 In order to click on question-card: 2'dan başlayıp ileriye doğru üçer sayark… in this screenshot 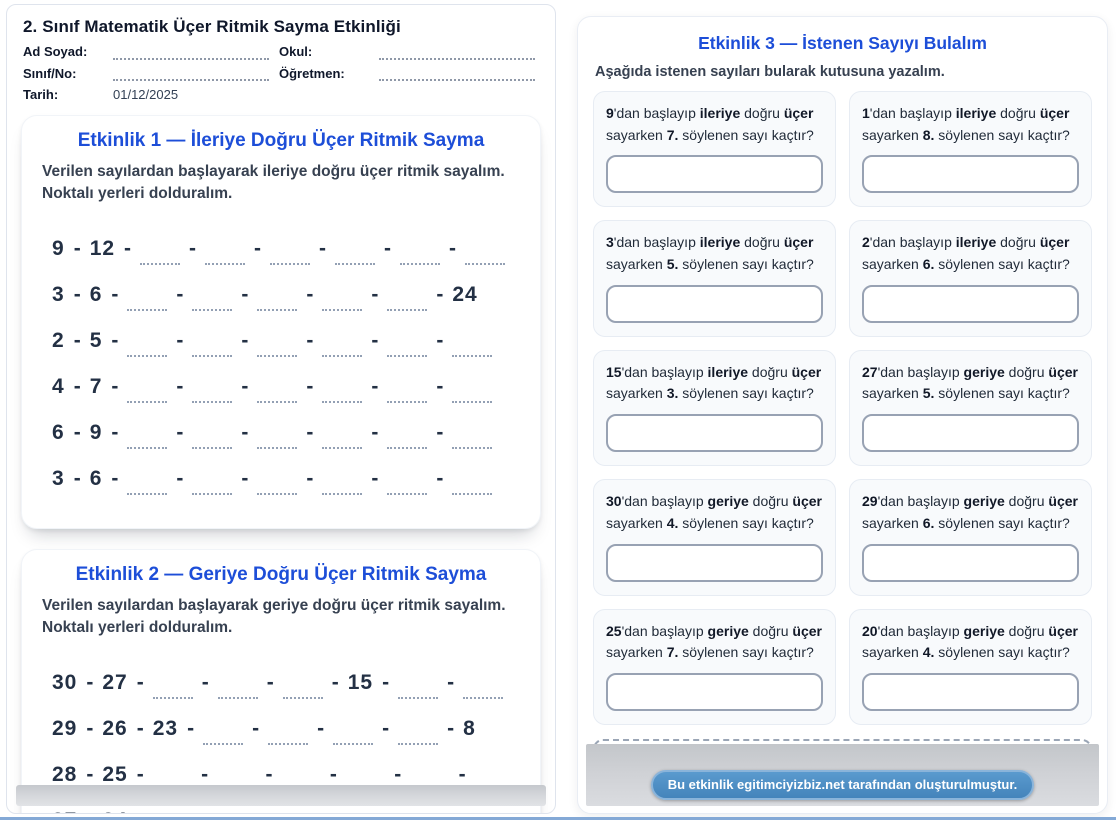, I will do `click(970, 278)`.